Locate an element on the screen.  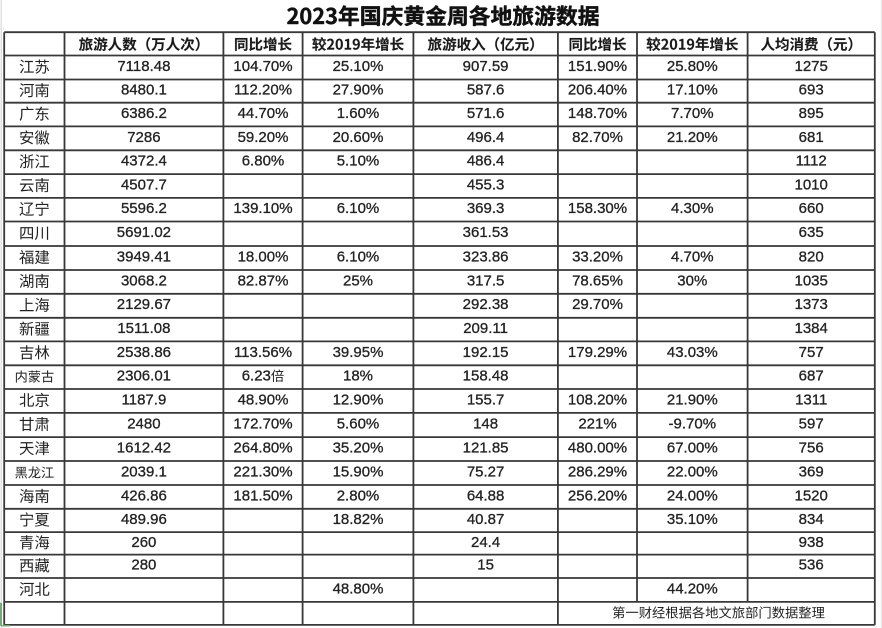
svg-text: 20.60% is located at coordinates (358, 137).